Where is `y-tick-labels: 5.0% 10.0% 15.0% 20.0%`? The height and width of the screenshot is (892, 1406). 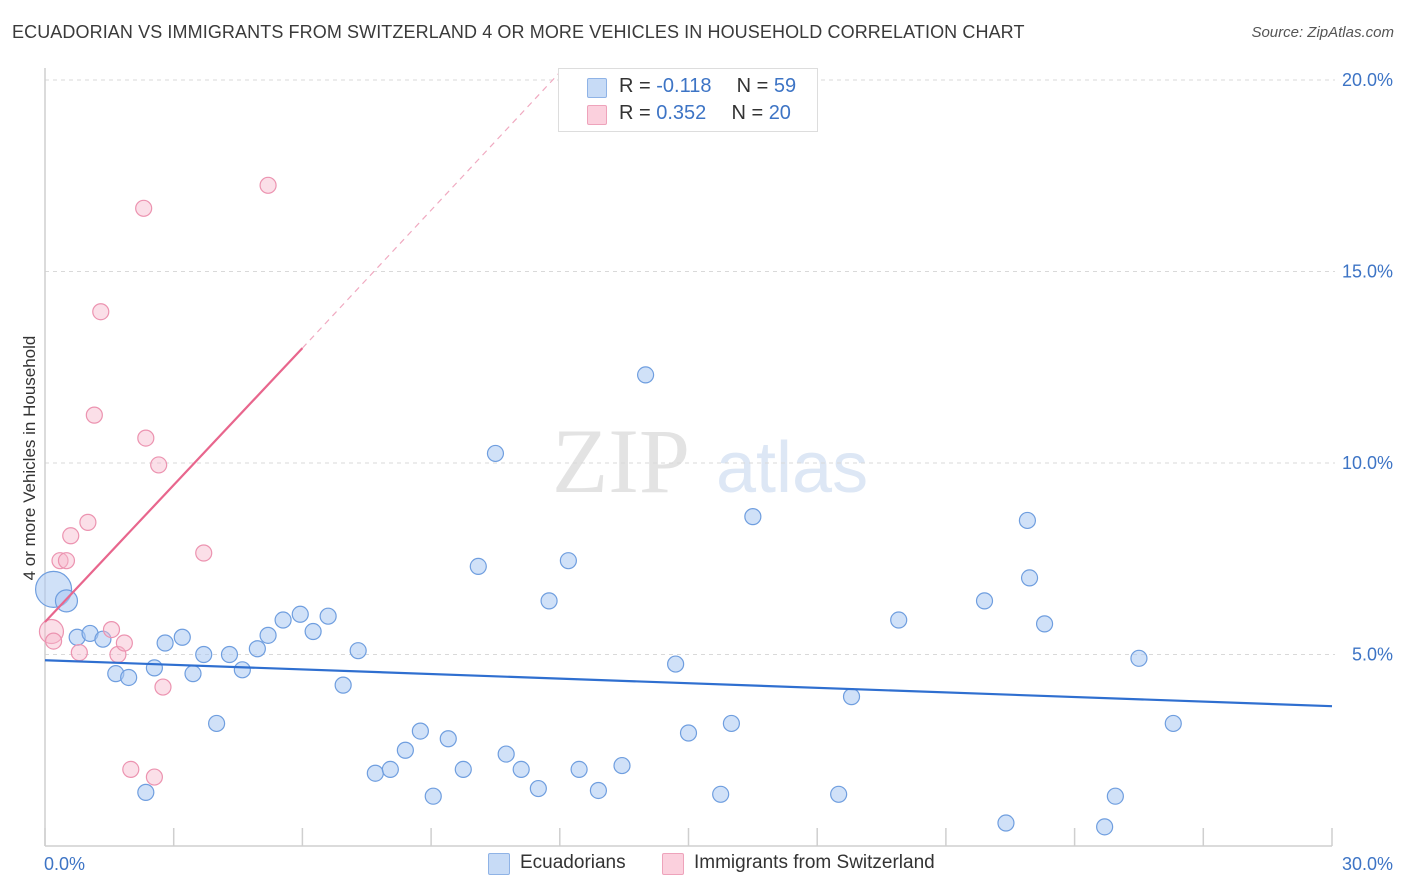
y-tick-labels: 5.0% 10.0% 15.0% 20.0% is located at coordinates (1367, 367).